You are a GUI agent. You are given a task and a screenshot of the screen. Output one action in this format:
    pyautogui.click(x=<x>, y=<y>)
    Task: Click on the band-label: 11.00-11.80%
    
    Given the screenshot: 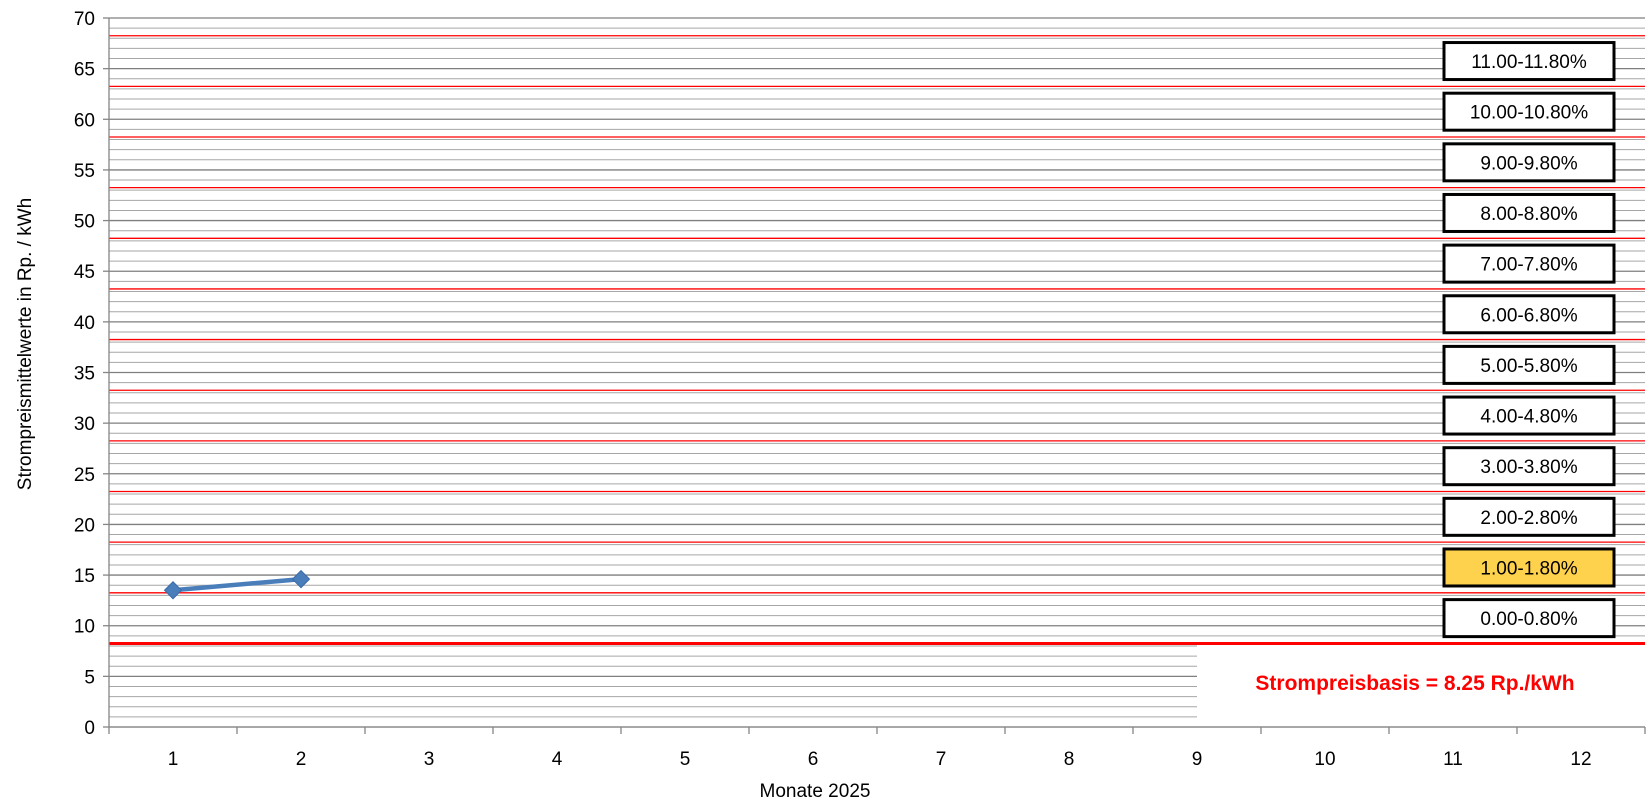 What is the action you would take?
    pyautogui.click(x=1529, y=62)
    